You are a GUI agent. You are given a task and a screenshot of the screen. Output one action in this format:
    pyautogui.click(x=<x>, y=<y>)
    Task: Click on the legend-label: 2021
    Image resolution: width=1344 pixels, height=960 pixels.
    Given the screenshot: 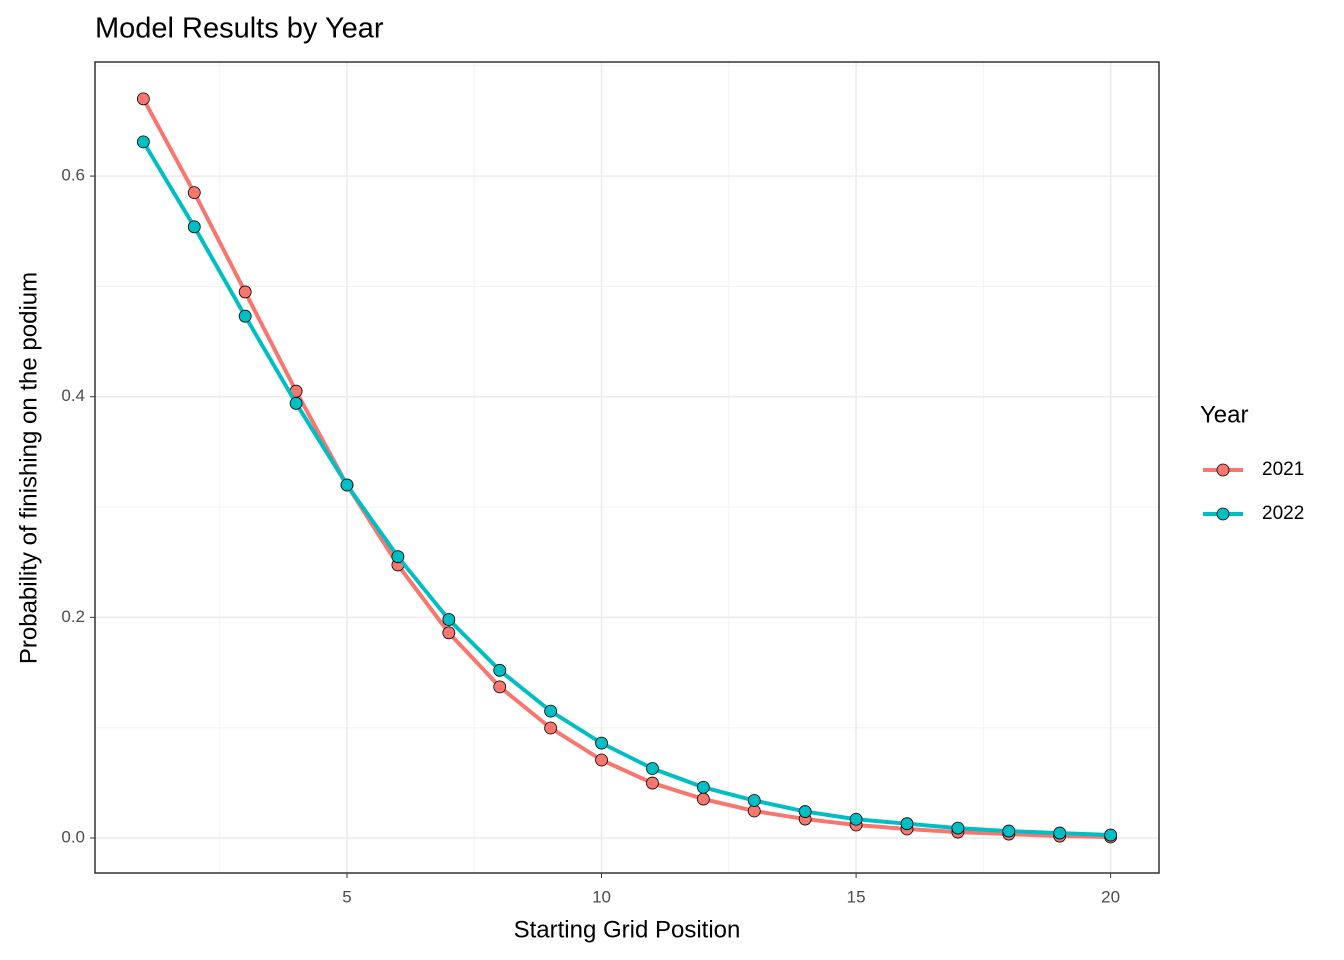 What is the action you would take?
    pyautogui.click(x=1283, y=469)
    